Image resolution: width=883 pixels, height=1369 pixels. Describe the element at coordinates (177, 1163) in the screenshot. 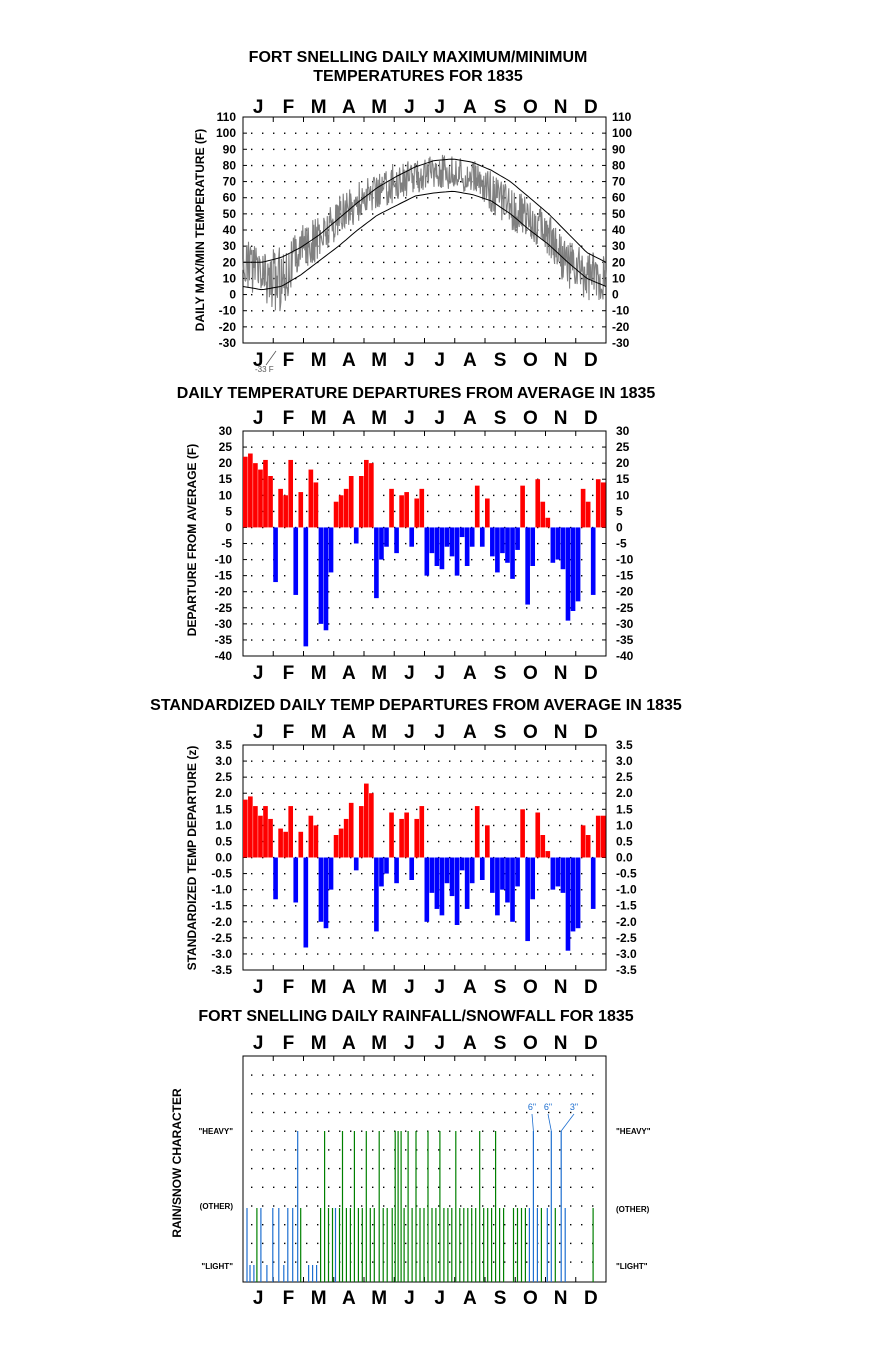

I see `chart4-ylabel: RAIN/SNOW CHARACTER` at that location.